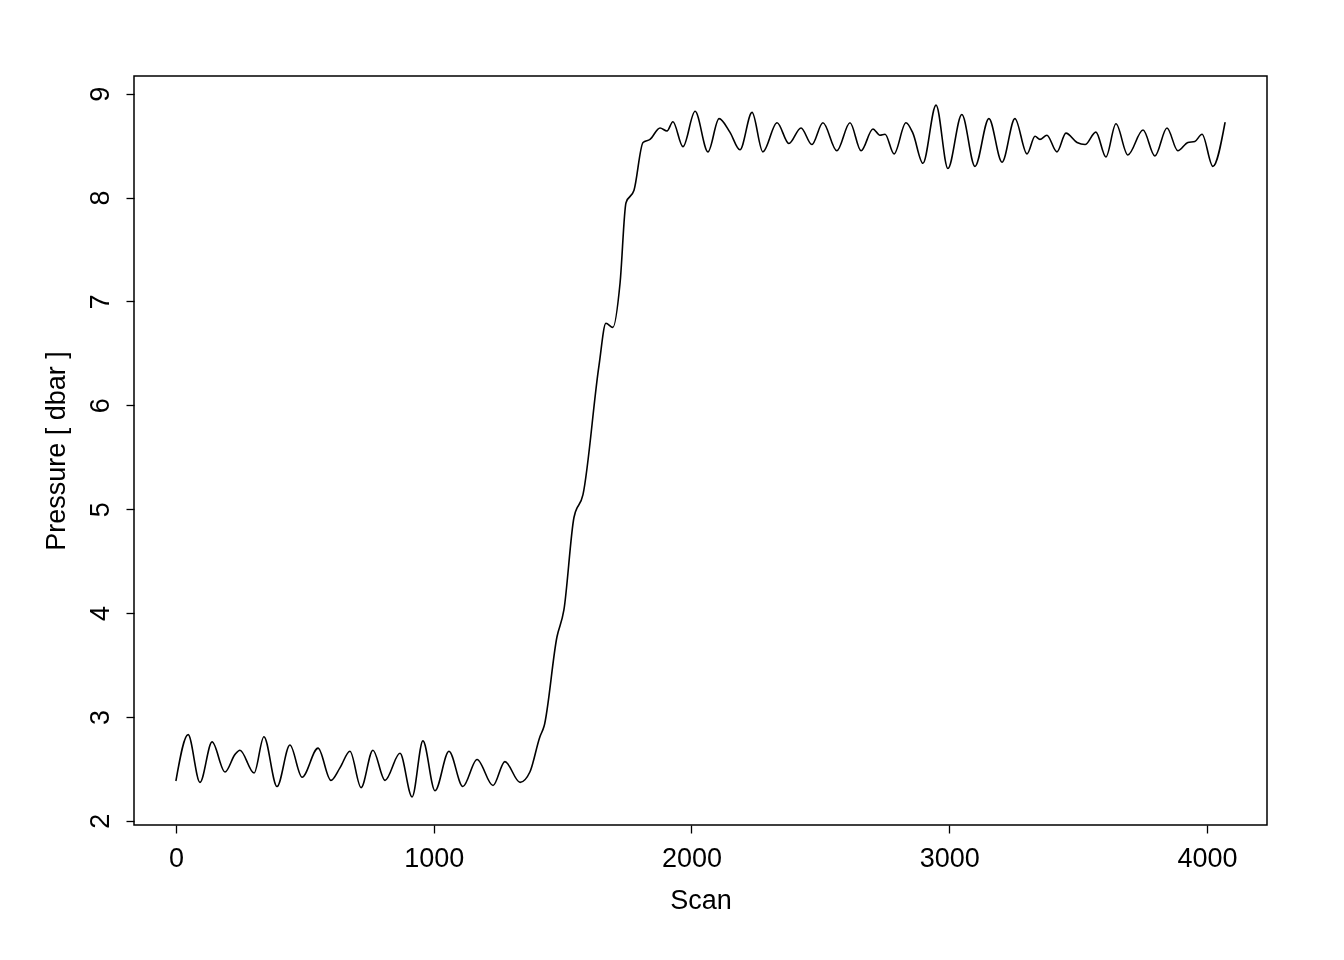  Describe the element at coordinates (1207, 857) in the screenshot. I see `x-tick-label: 4000` at that location.